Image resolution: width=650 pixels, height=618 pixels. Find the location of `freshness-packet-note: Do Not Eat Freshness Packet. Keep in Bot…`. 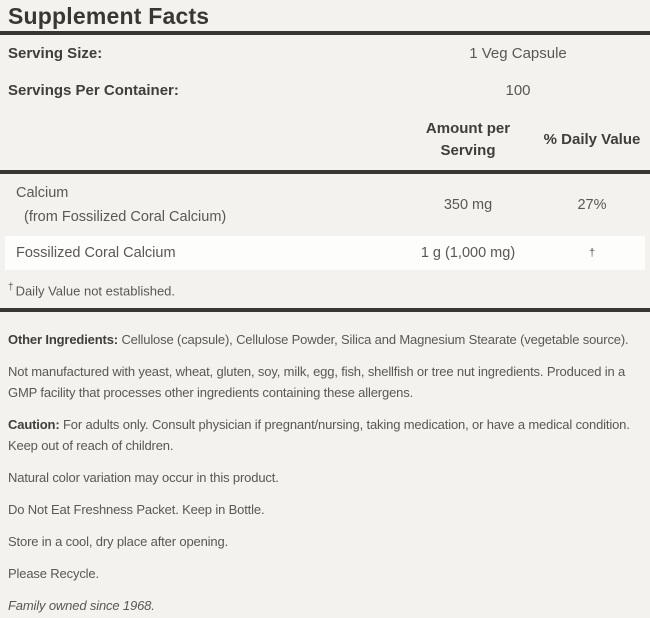

freshness-packet-note: Do Not Eat Freshness Packet. Keep in Bot… is located at coordinates (136, 509).